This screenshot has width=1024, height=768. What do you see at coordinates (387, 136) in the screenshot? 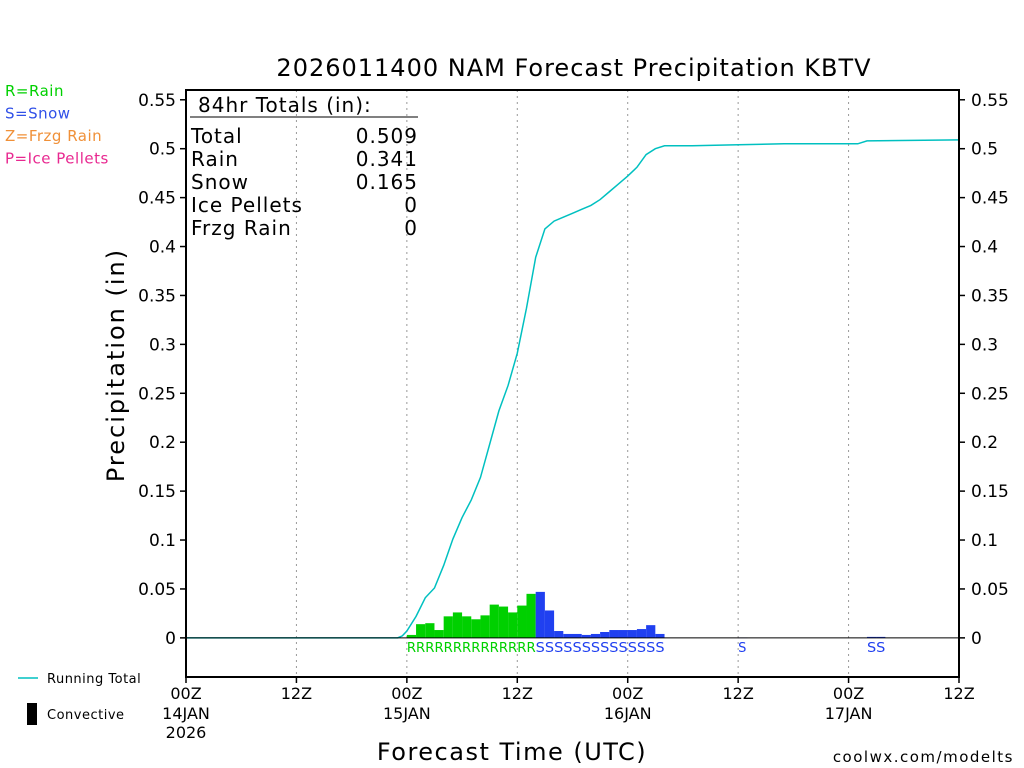
I see `totals-value-0: 0.509` at bounding box center [387, 136].